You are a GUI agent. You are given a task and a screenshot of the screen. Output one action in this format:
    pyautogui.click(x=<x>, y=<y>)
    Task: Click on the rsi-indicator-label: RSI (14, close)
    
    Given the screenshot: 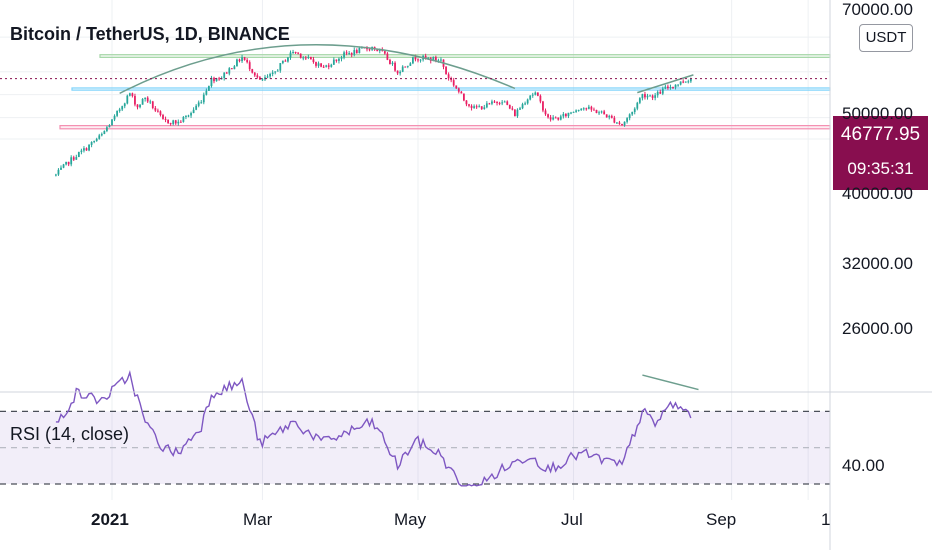 What is the action you would take?
    pyautogui.click(x=70, y=434)
    